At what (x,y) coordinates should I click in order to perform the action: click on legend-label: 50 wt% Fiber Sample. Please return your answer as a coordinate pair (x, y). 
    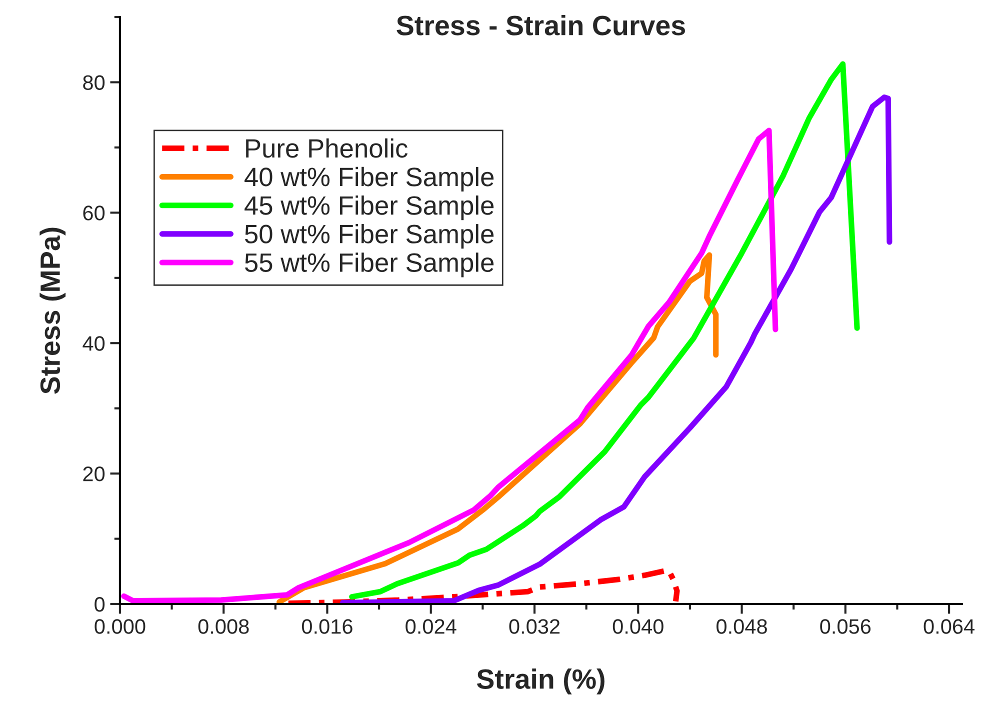
    Looking at the image, I should click on (369, 236).